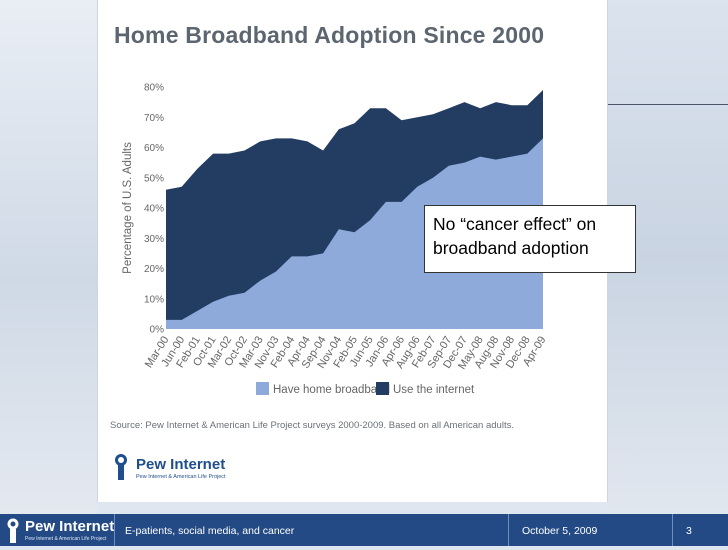 The height and width of the screenshot is (550, 728). Describe the element at coordinates (515, 224) in the screenshot. I see `callout-line-1: No “cancer effect” on` at that location.